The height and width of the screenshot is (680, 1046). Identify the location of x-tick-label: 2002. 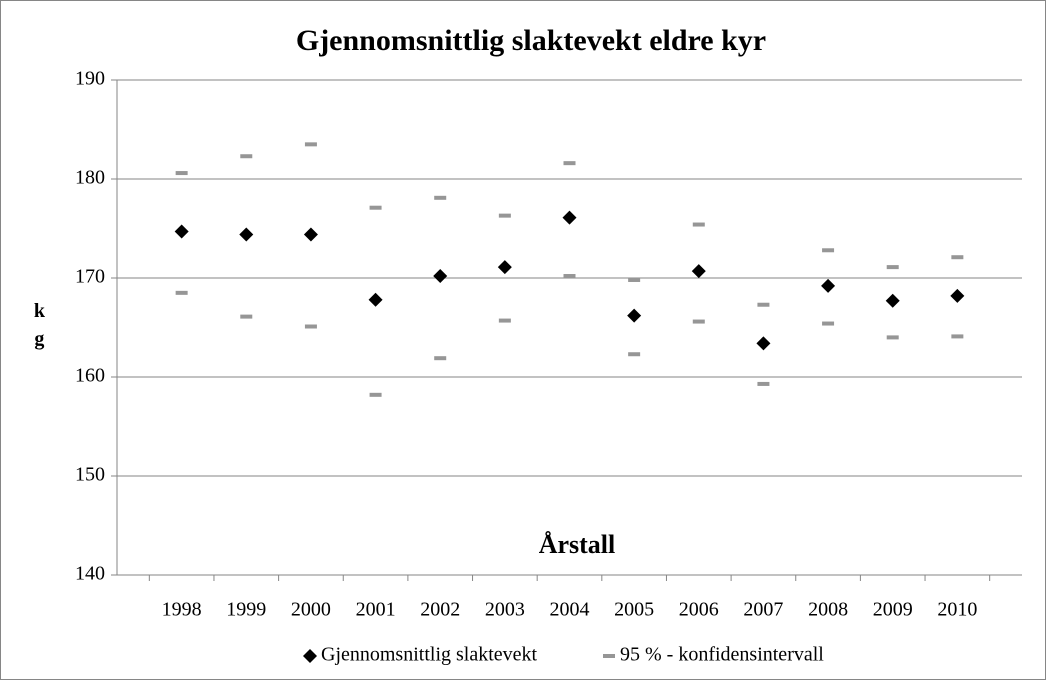
(440, 610).